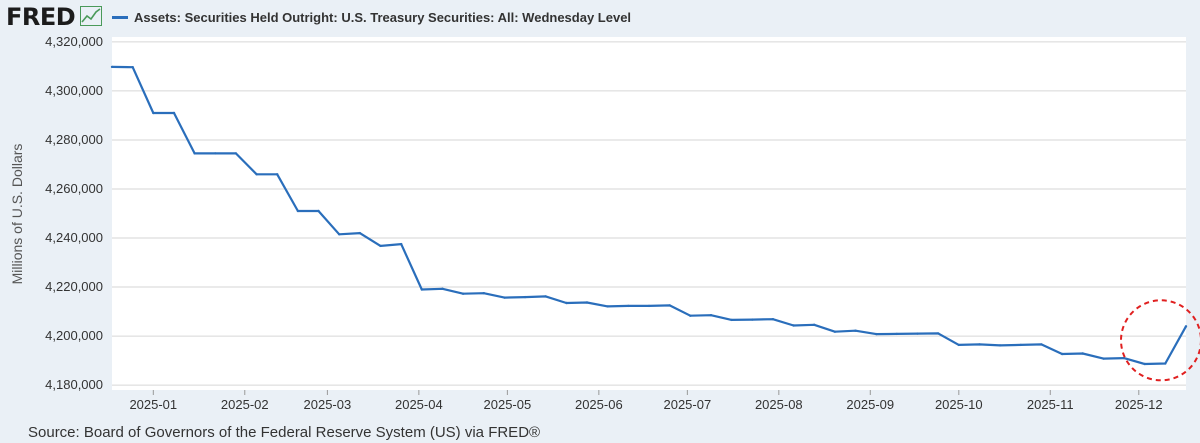 The height and width of the screenshot is (443, 1200). Describe the element at coordinates (91, 16) in the screenshot. I see `fred-graph-icon` at that location.